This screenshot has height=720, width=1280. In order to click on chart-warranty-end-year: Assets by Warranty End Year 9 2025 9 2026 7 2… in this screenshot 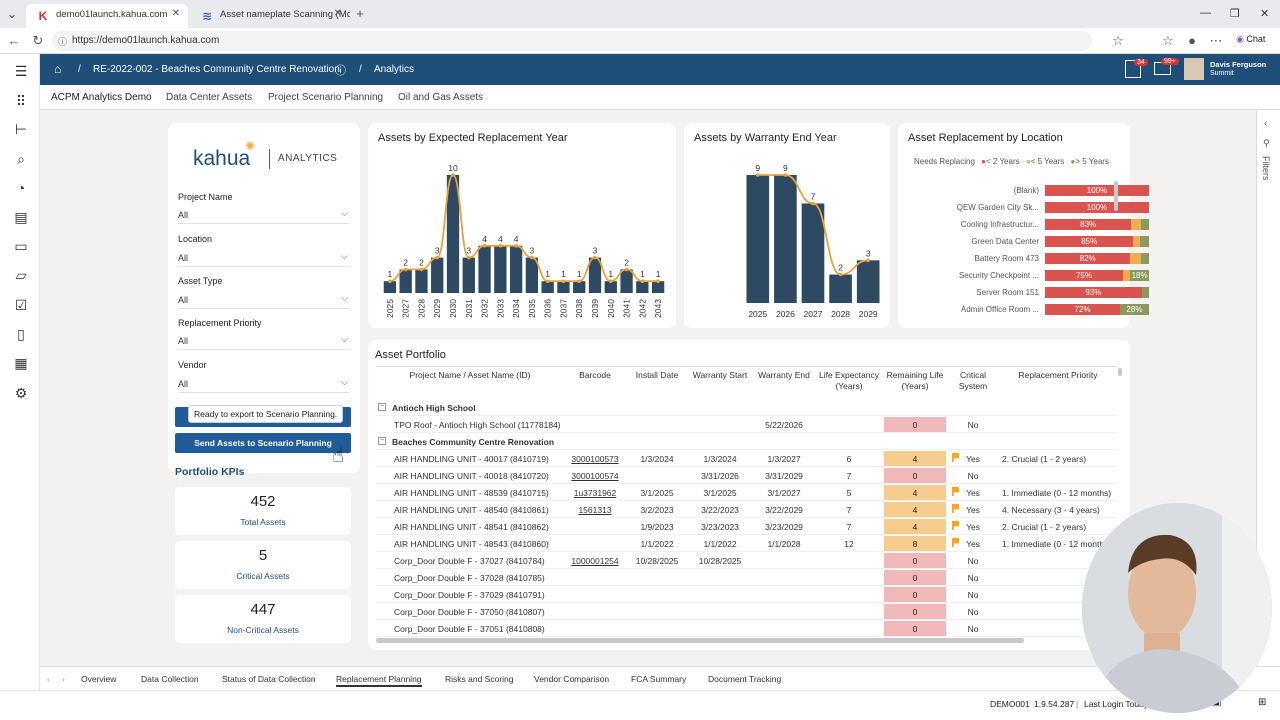, I will do `click(787, 225)`.